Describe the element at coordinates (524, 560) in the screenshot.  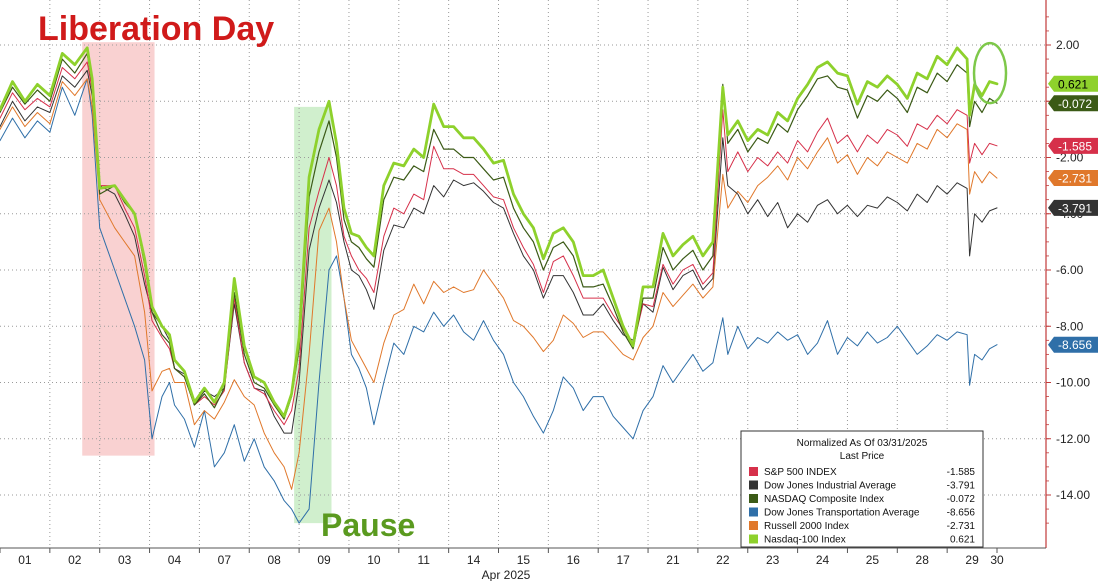
I see `x-tick-label: 15` at that location.